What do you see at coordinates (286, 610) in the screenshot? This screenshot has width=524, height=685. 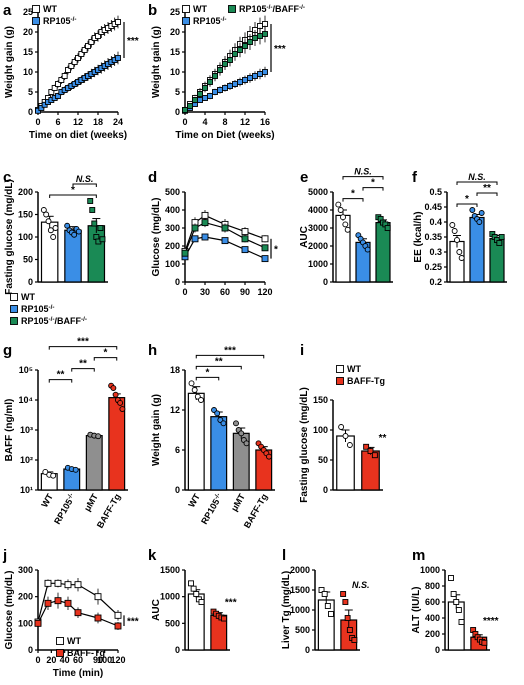 I see `y-axis-label: Liver Tg (mg/dL)` at bounding box center [286, 610].